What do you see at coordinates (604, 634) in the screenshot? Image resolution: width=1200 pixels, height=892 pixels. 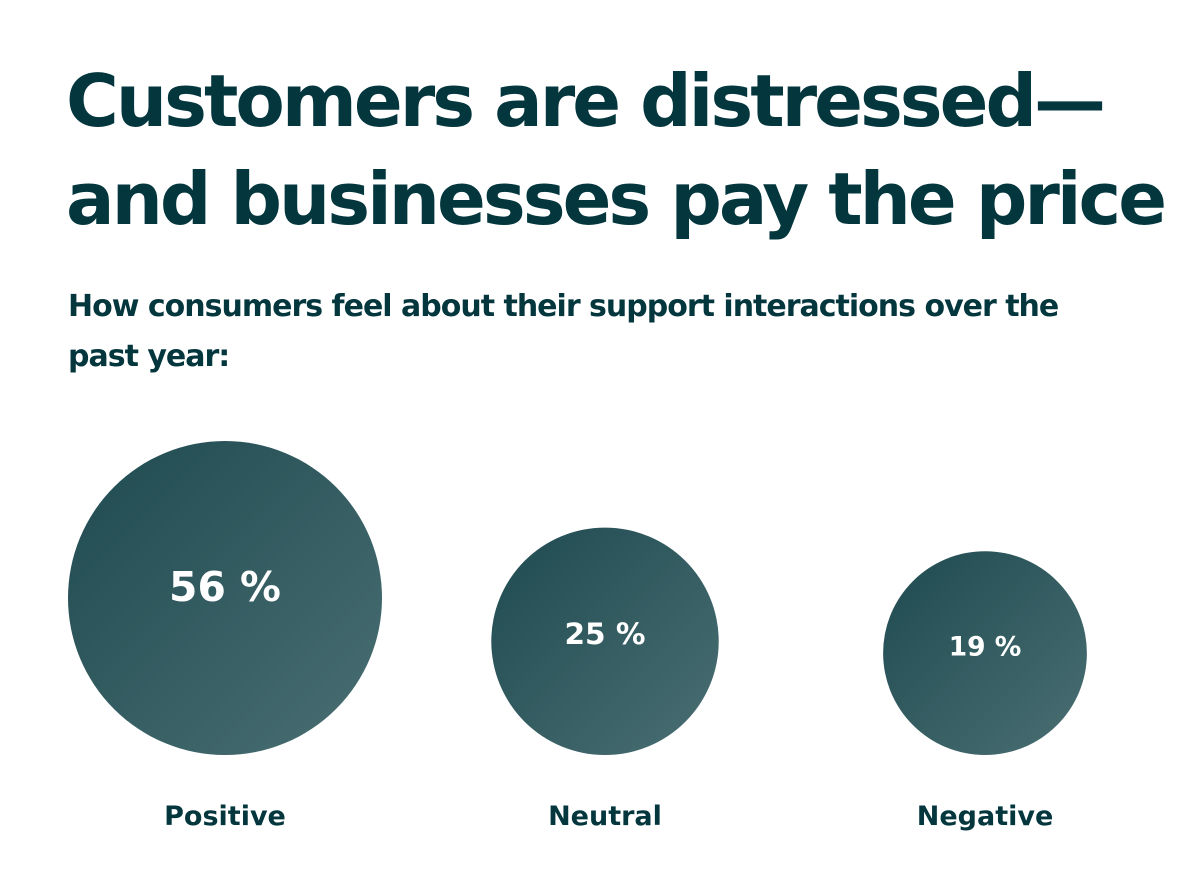 I see `bubble-value-neutral: 25 %` at bounding box center [604, 634].